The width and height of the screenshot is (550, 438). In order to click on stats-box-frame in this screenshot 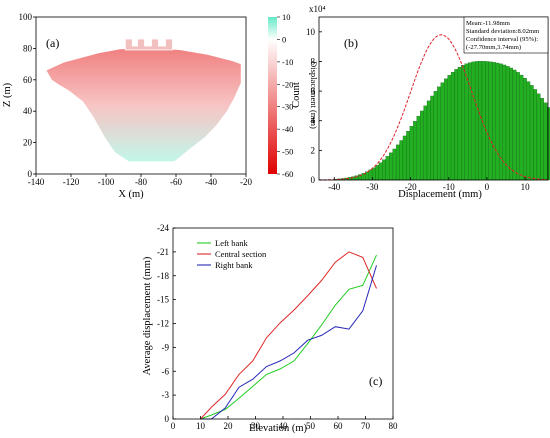, I will do `click(506, 35)`.